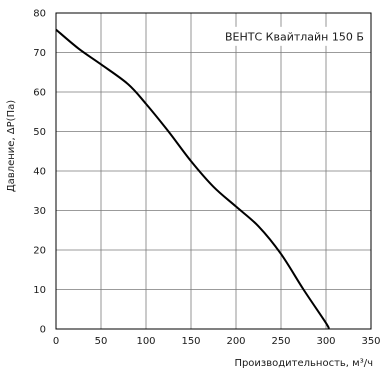 This screenshot has width=382, height=372. I want to click on y-tick-label: 60, so click(39, 93).